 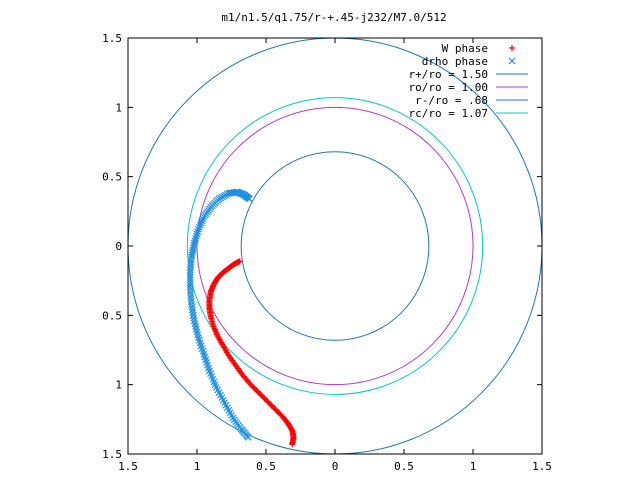 I want to click on y-tick-label-0: 1.5, so click(x=112, y=38).